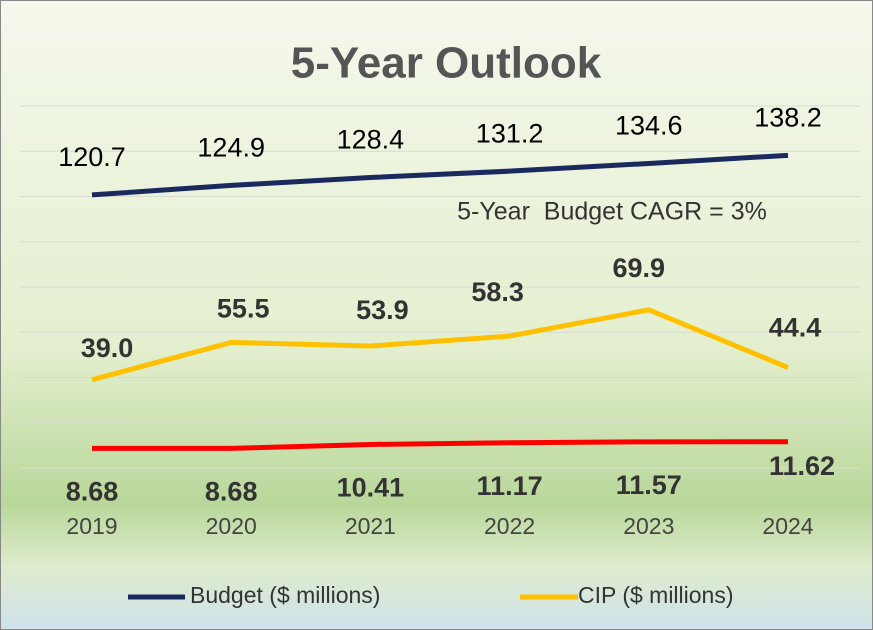 The width and height of the screenshot is (873, 630). I want to click on data-label: 120.7, so click(92, 157).